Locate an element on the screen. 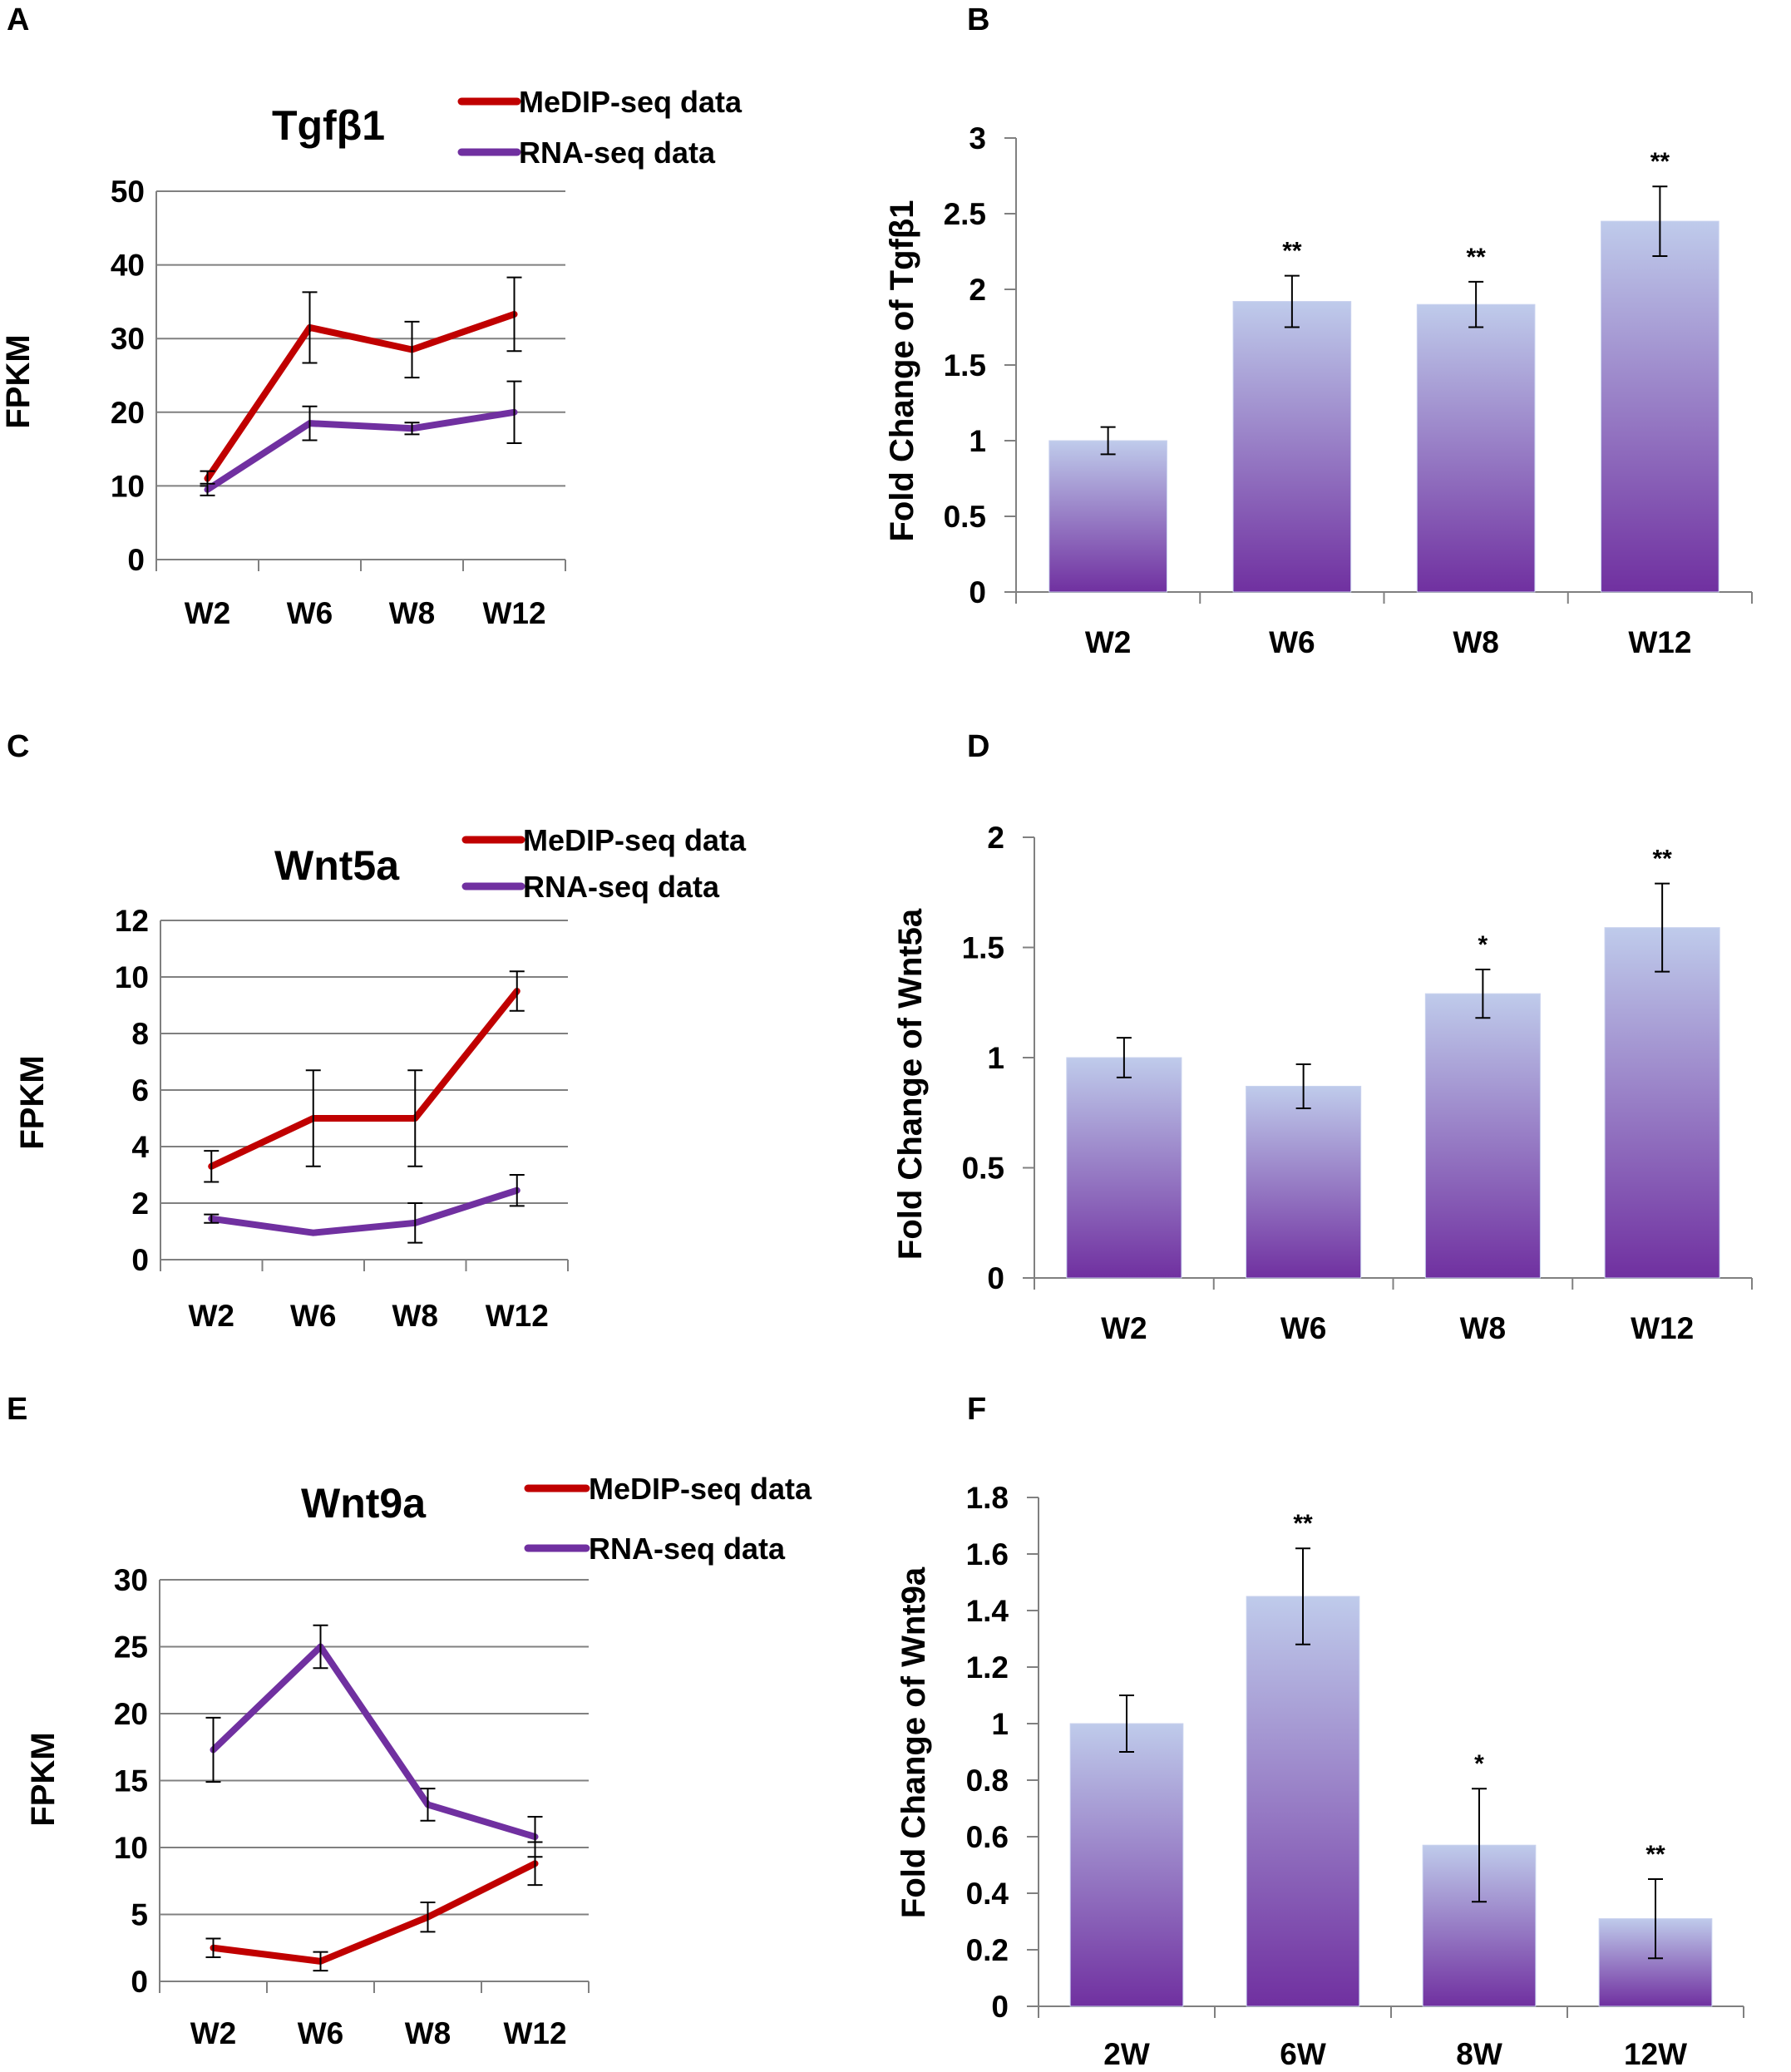  y-axis-label-d: Fold Change of Wnt5a is located at coordinates (911, 1084).